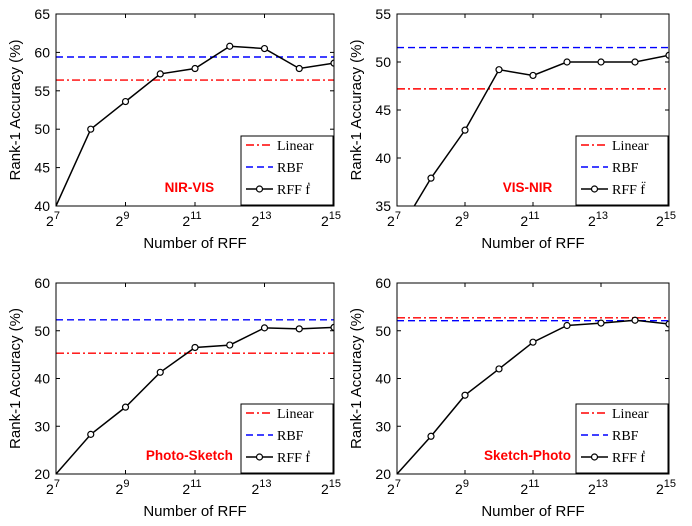  Describe the element at coordinates (527, 455) in the screenshot. I see `panel-annotation: Sketch-Photo` at that location.